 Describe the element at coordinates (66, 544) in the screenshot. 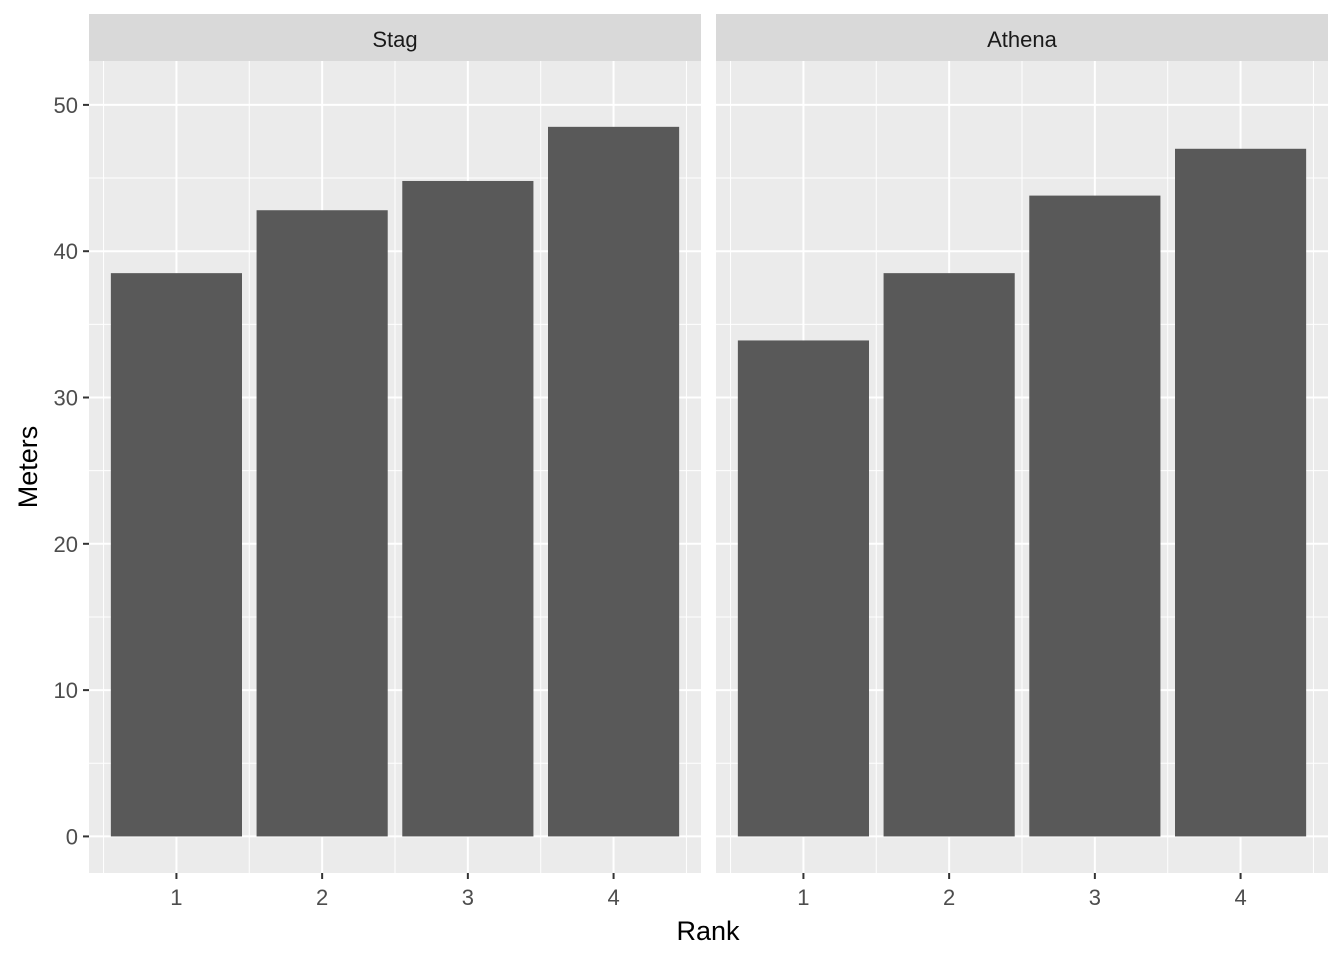

I see `y-tick-label: 20` at that location.